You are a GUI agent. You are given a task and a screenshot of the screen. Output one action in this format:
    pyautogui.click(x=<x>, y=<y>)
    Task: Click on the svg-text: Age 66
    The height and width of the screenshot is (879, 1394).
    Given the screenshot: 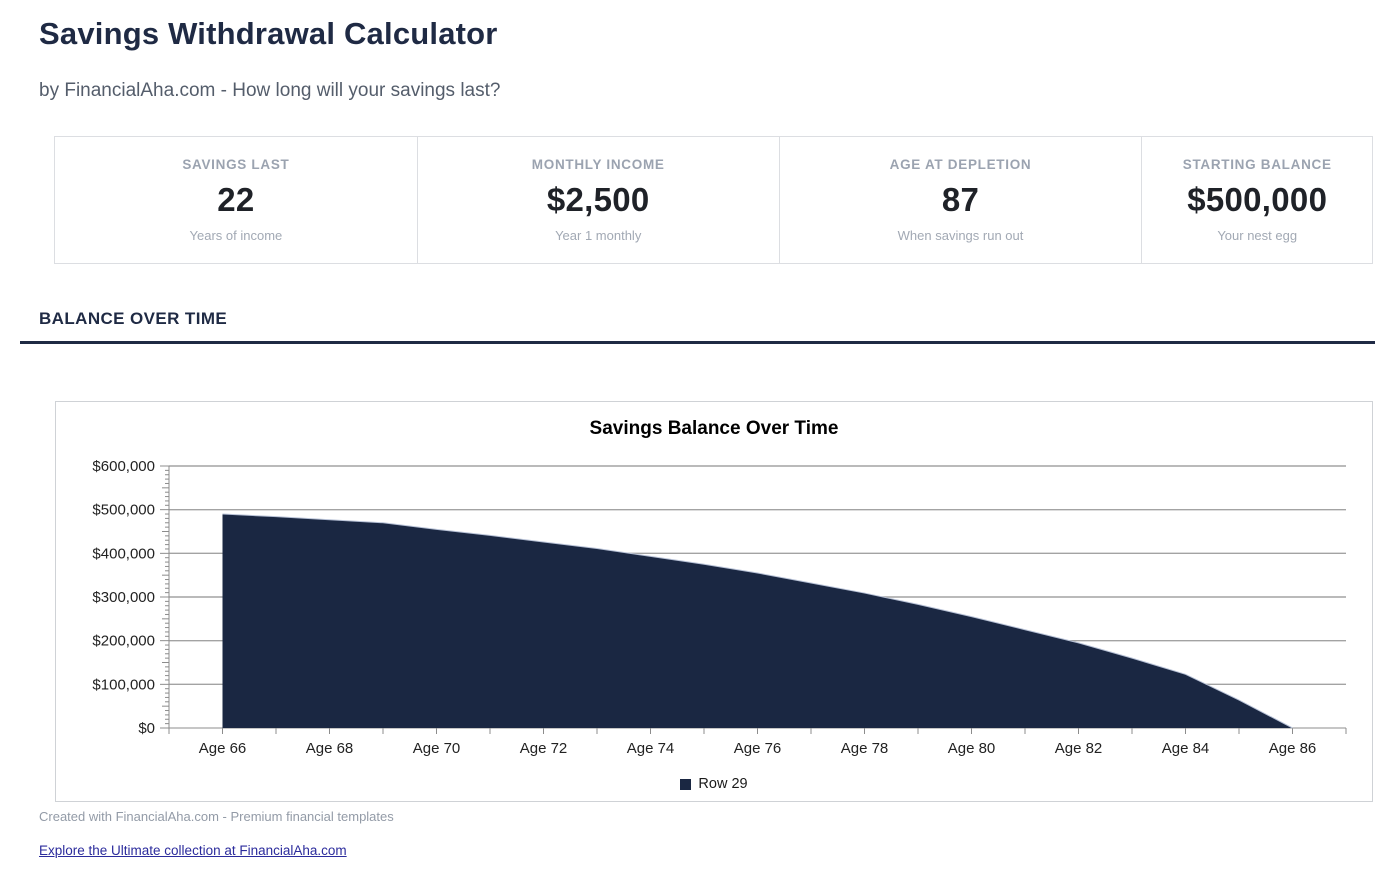 What is the action you would take?
    pyautogui.click(x=223, y=748)
    